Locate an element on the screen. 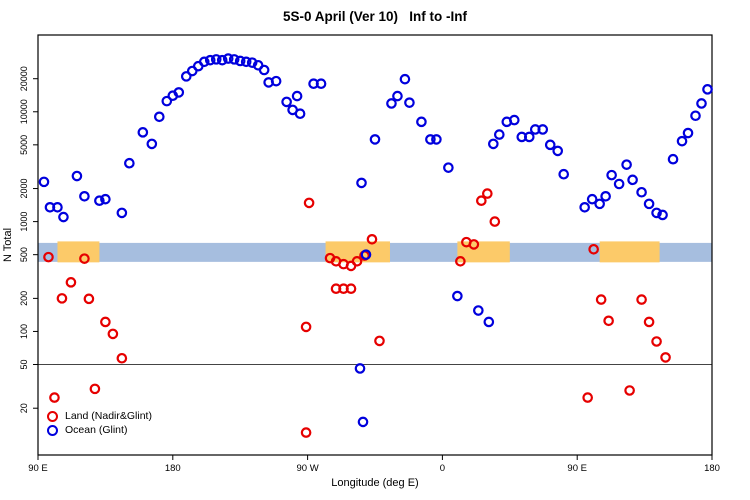  y-axis-title-text: N Total is located at coordinates (8, 245).